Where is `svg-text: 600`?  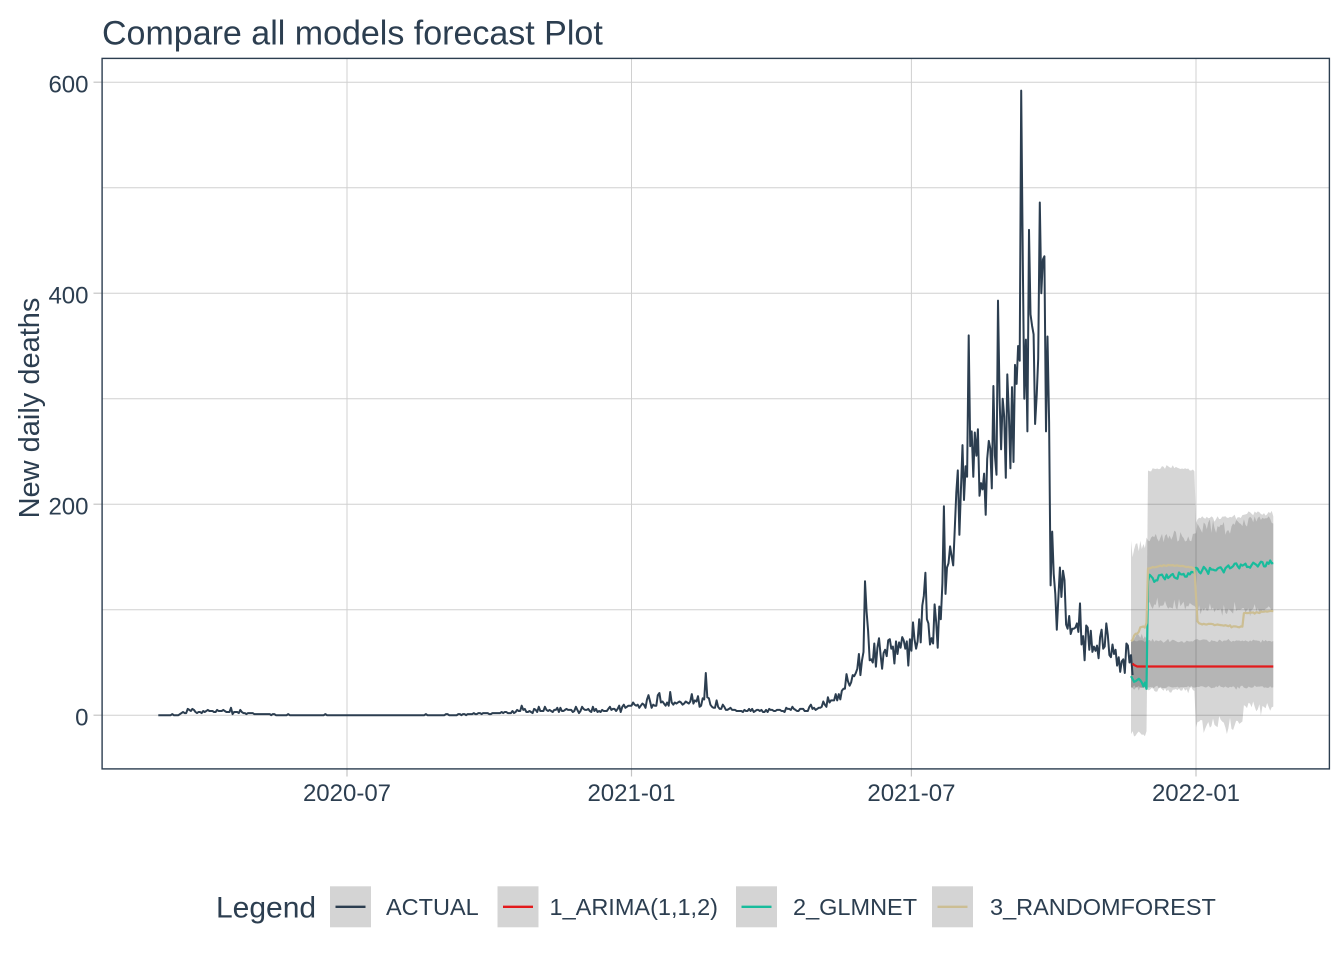
svg-text: 600 is located at coordinates (68, 85).